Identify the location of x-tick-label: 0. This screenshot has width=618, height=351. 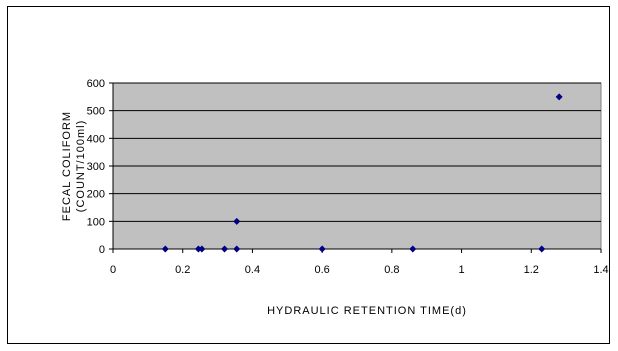
(113, 270).